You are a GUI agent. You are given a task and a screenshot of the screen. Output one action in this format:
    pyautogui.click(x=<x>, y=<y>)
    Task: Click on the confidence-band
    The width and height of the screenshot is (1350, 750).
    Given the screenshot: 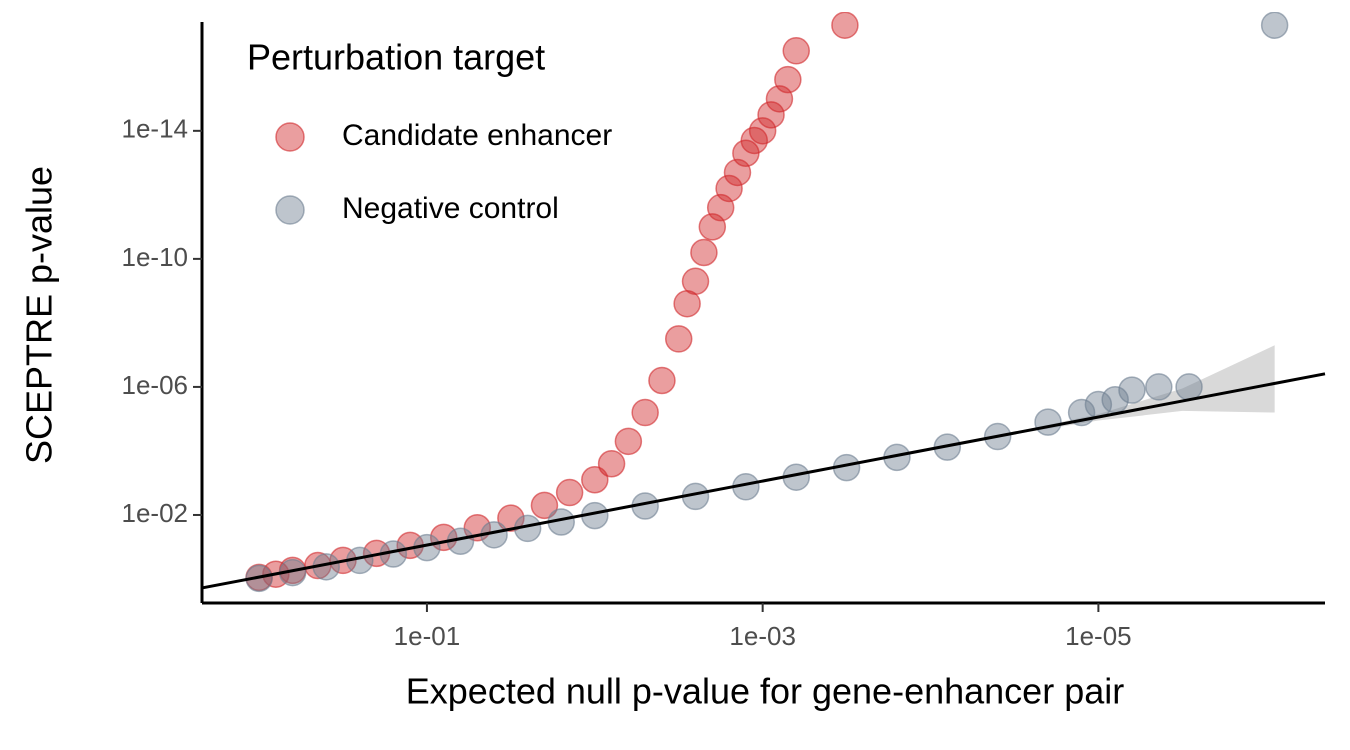 What is the action you would take?
    pyautogui.click(x=1127, y=392)
    